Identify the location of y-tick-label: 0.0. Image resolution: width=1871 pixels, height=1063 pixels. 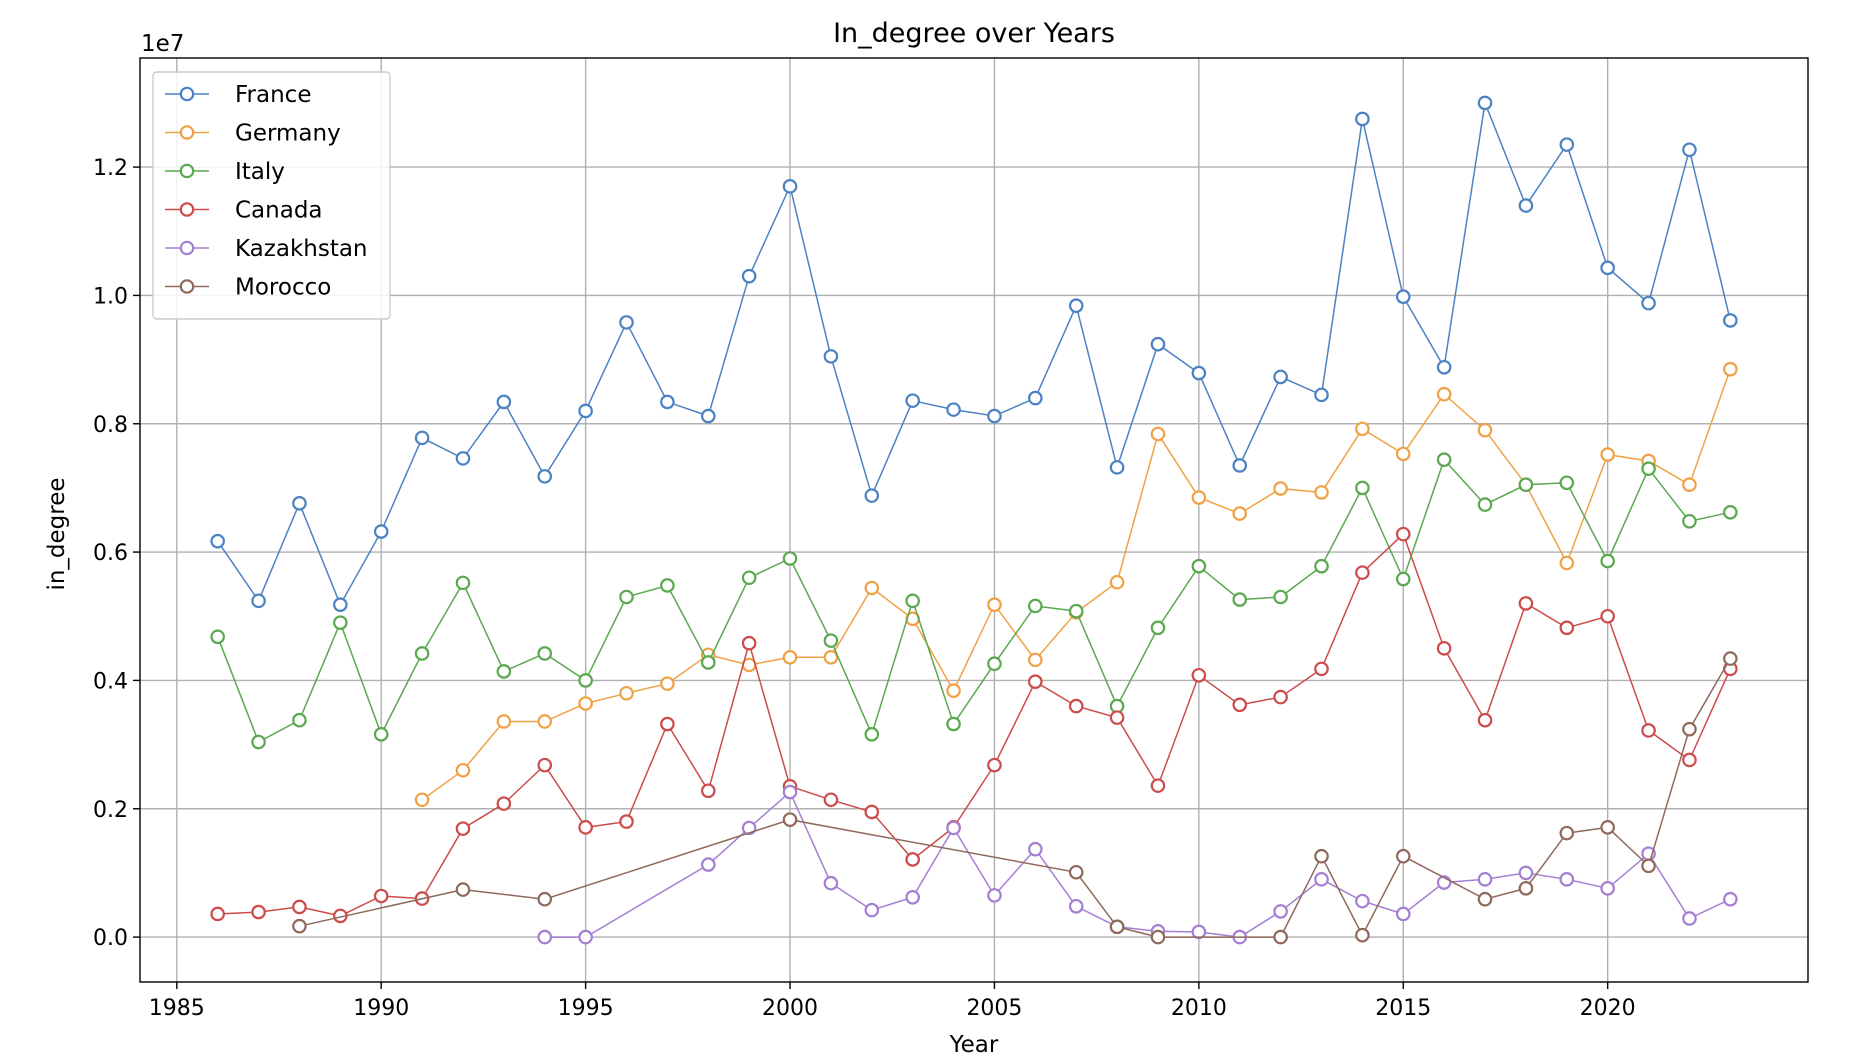
(110, 938).